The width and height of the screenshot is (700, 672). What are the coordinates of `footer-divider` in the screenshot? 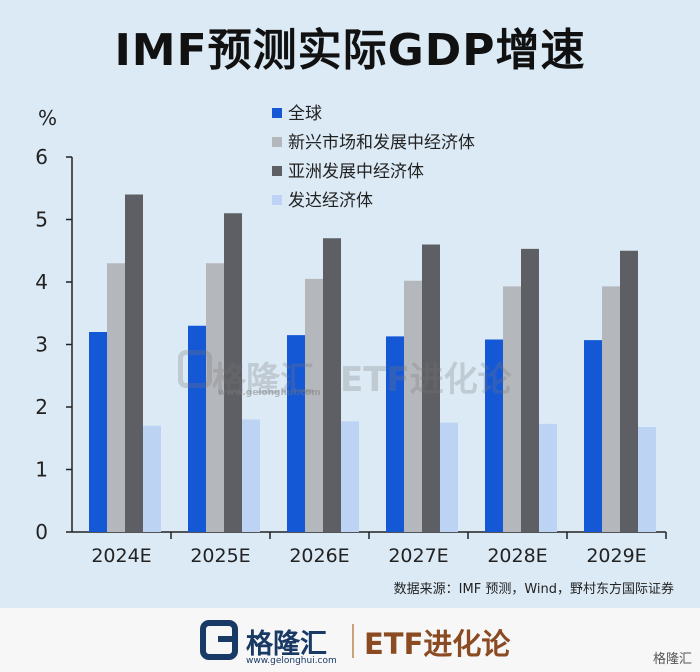 It's located at (353, 641).